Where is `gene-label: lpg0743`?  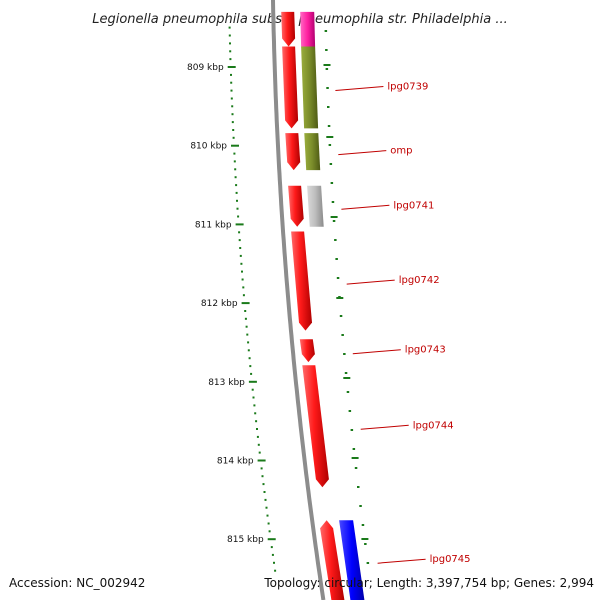 gene-label: lpg0743 is located at coordinates (425, 350).